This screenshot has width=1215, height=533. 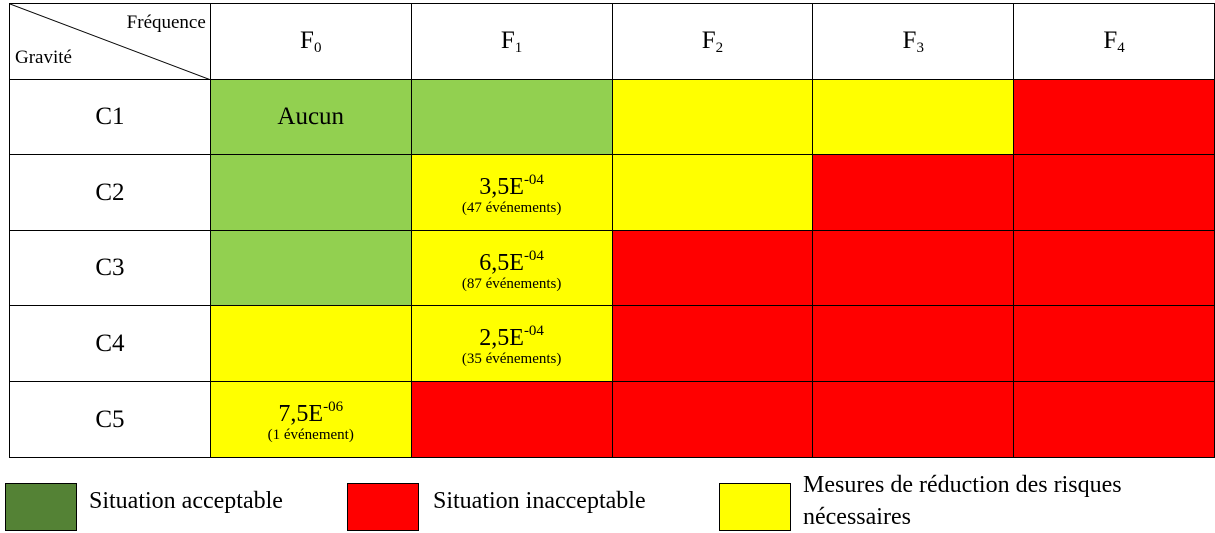 What do you see at coordinates (110, 419) in the screenshot?
I see `row-header-c5: C5` at bounding box center [110, 419].